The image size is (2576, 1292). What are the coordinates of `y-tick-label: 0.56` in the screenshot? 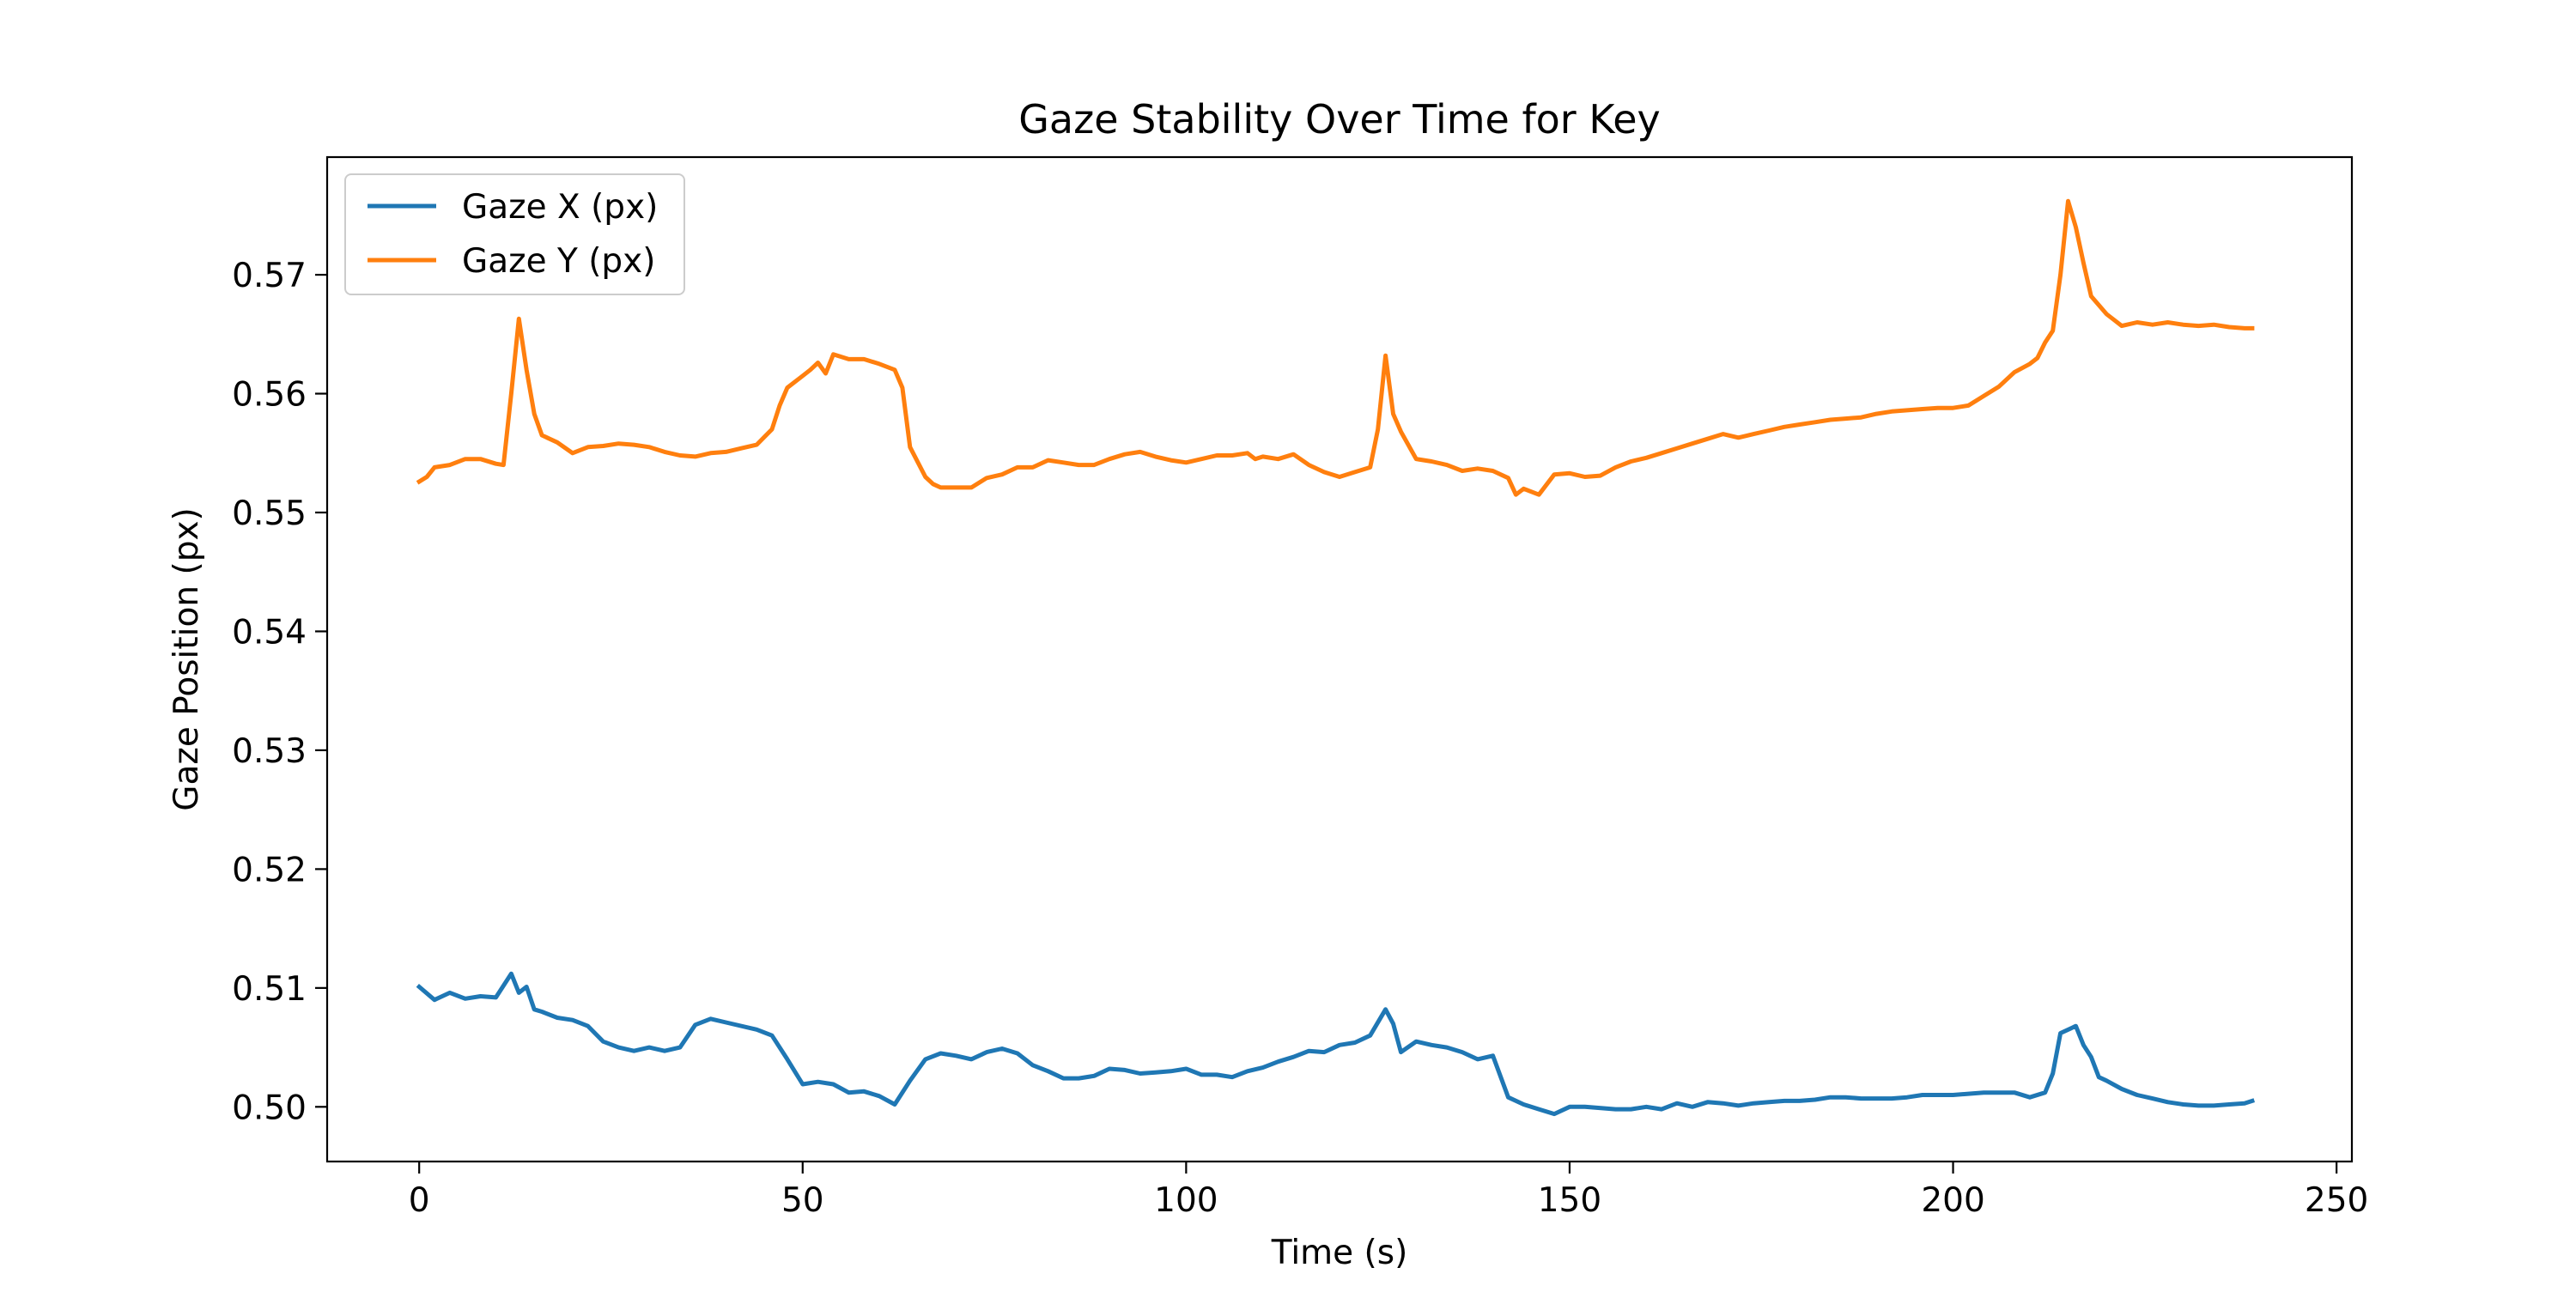 It's located at (269, 395).